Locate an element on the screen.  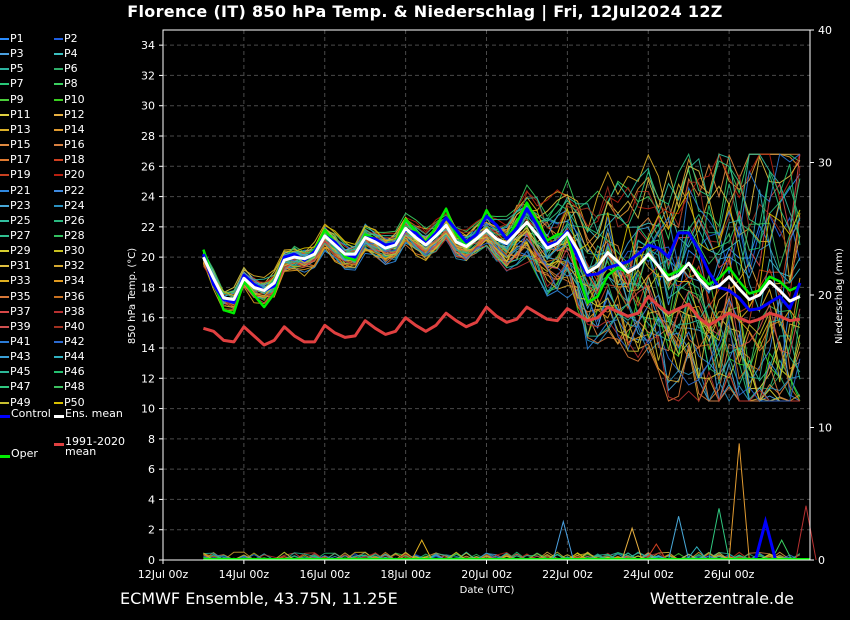
y-tick-label: 10 is located at coordinates (148, 409).